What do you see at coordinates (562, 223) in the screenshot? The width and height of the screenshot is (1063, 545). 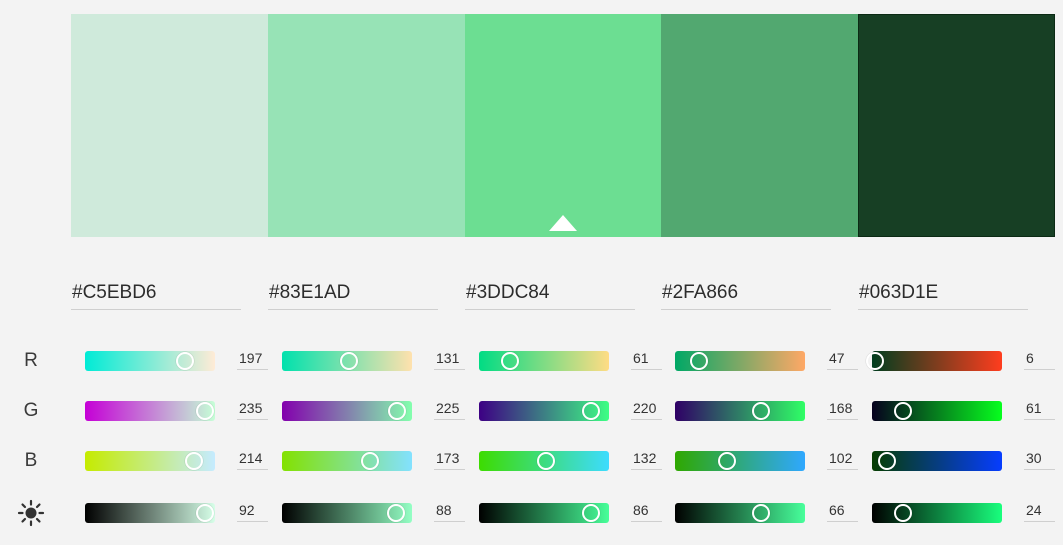 I see `selected-swatch-marker-icon` at bounding box center [562, 223].